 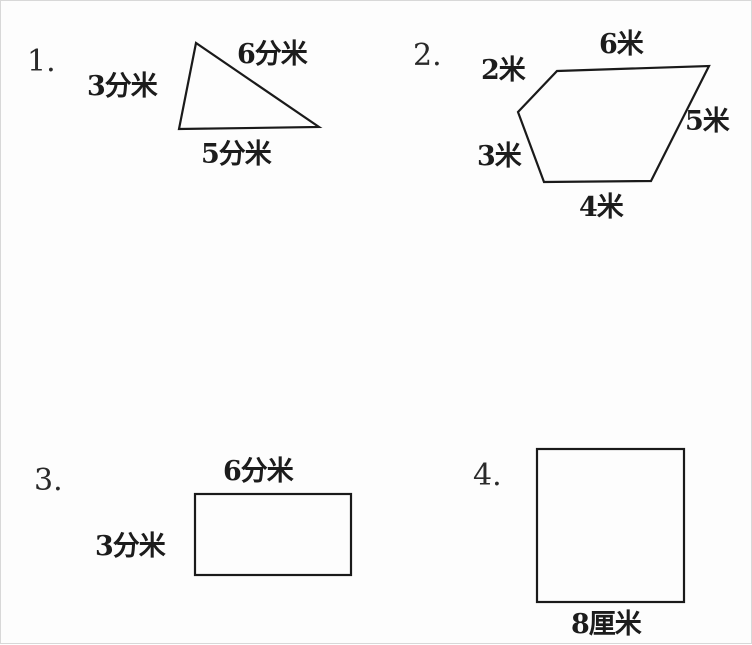 I want to click on pentagon-right-label: 5米, so click(x=707, y=121).